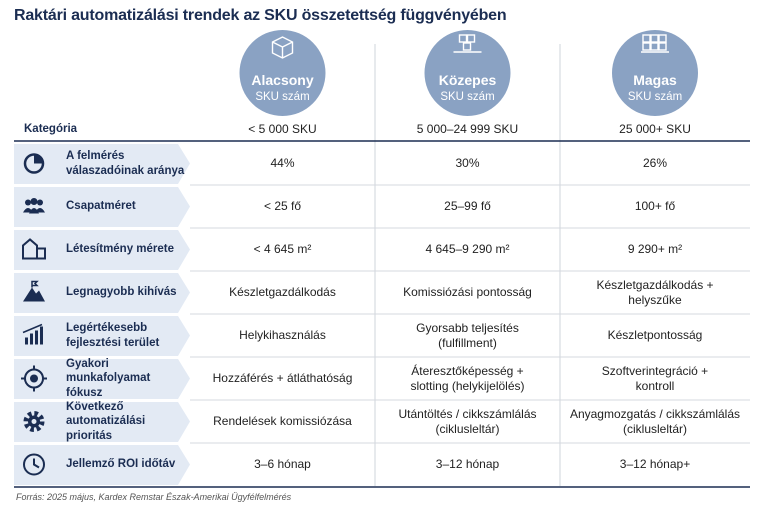 Image resolution: width=772 pixels, height=514 pixels. Describe the element at coordinates (282, 206) in the screenshot. I see `table-cell: < 25 fő` at that location.